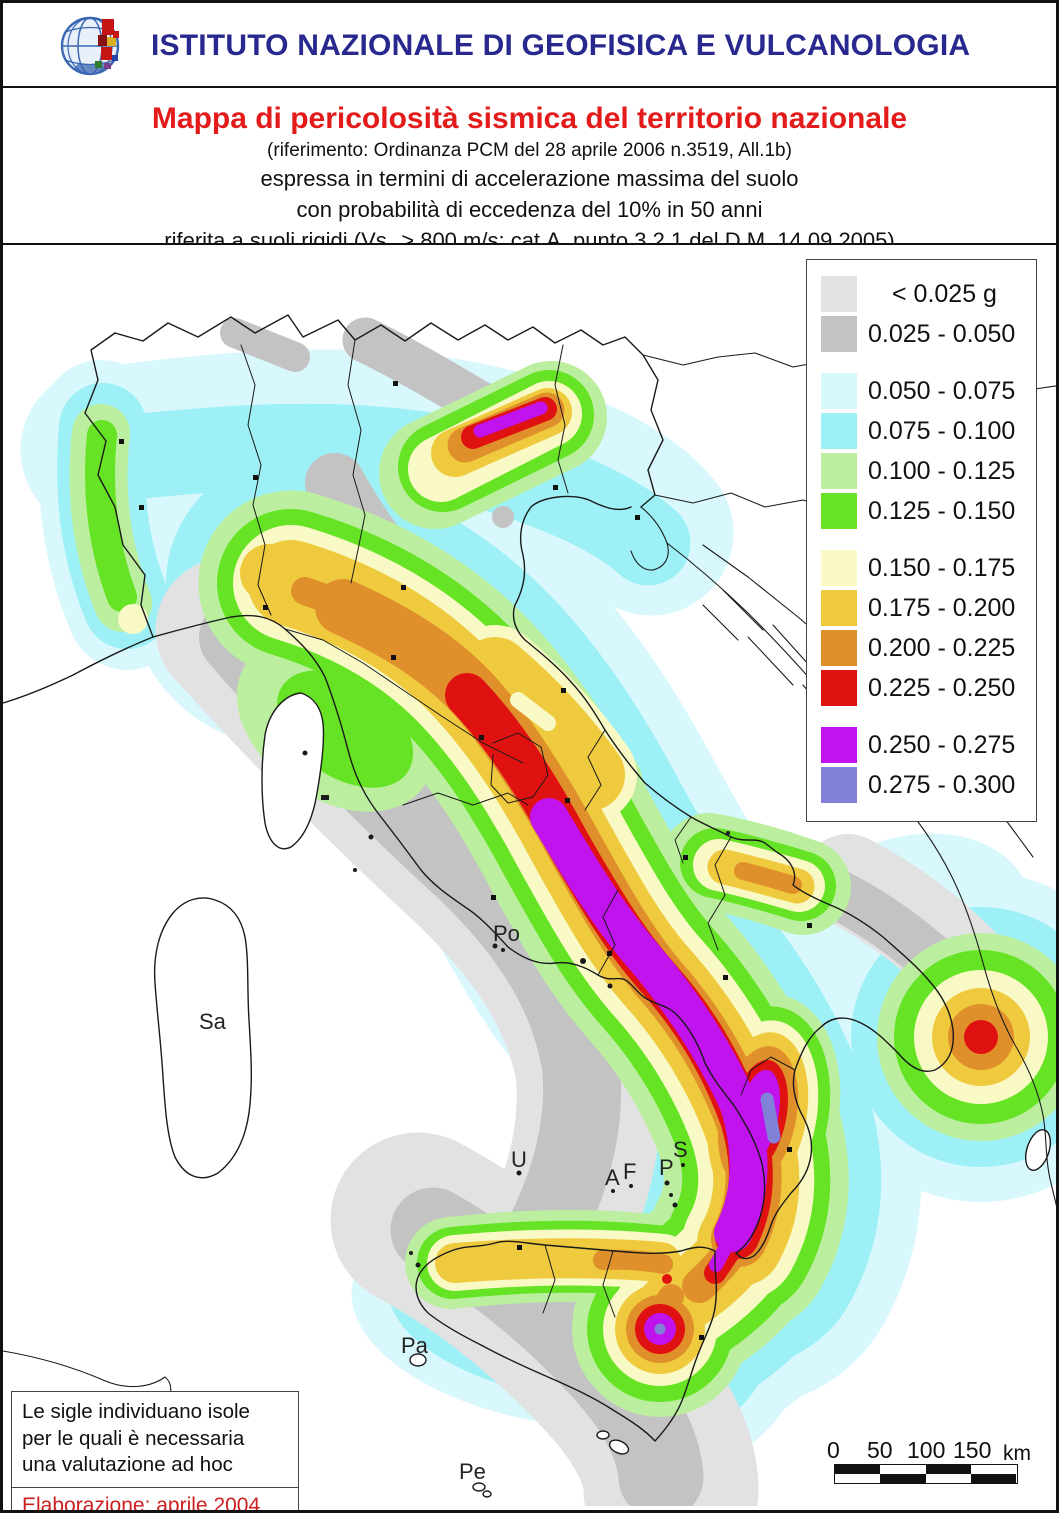 The height and width of the screenshot is (1513, 1059). What do you see at coordinates (213, 1021) in the screenshot?
I see `island-label-sa: Sa` at bounding box center [213, 1021].